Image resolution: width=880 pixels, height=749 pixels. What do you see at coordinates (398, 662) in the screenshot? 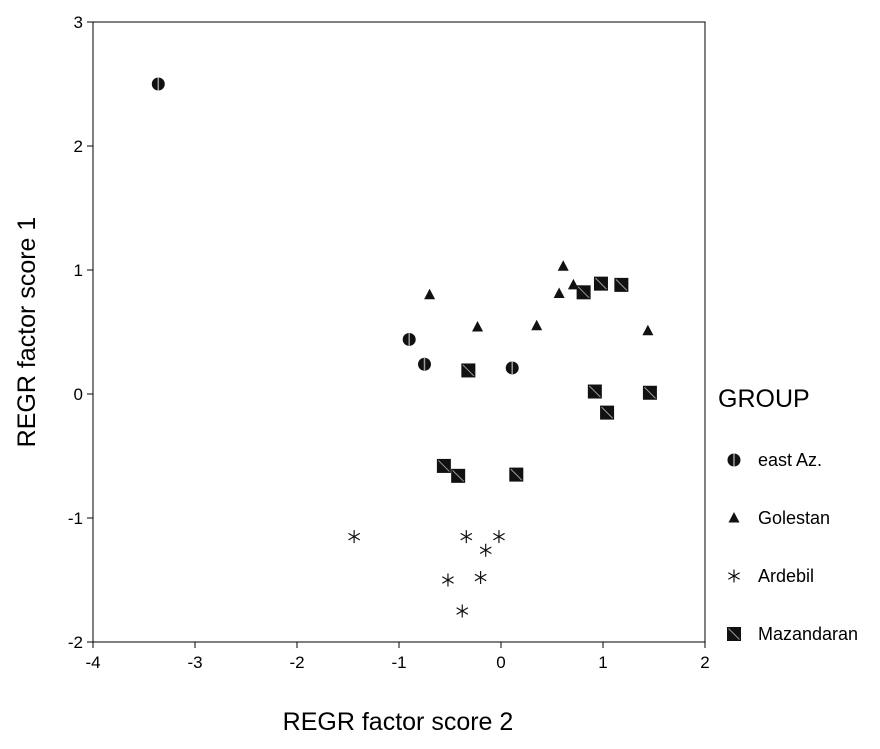
I see `x-tick-label: -1` at bounding box center [398, 662].